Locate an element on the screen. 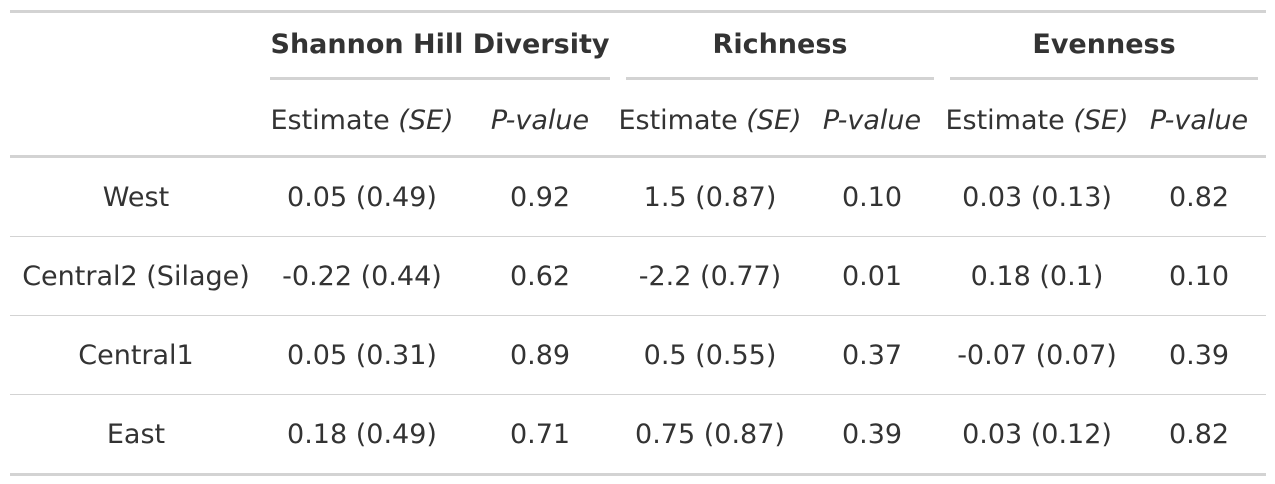 The image size is (1275, 484). spanner-richness: Richness is located at coordinates (780, 49).